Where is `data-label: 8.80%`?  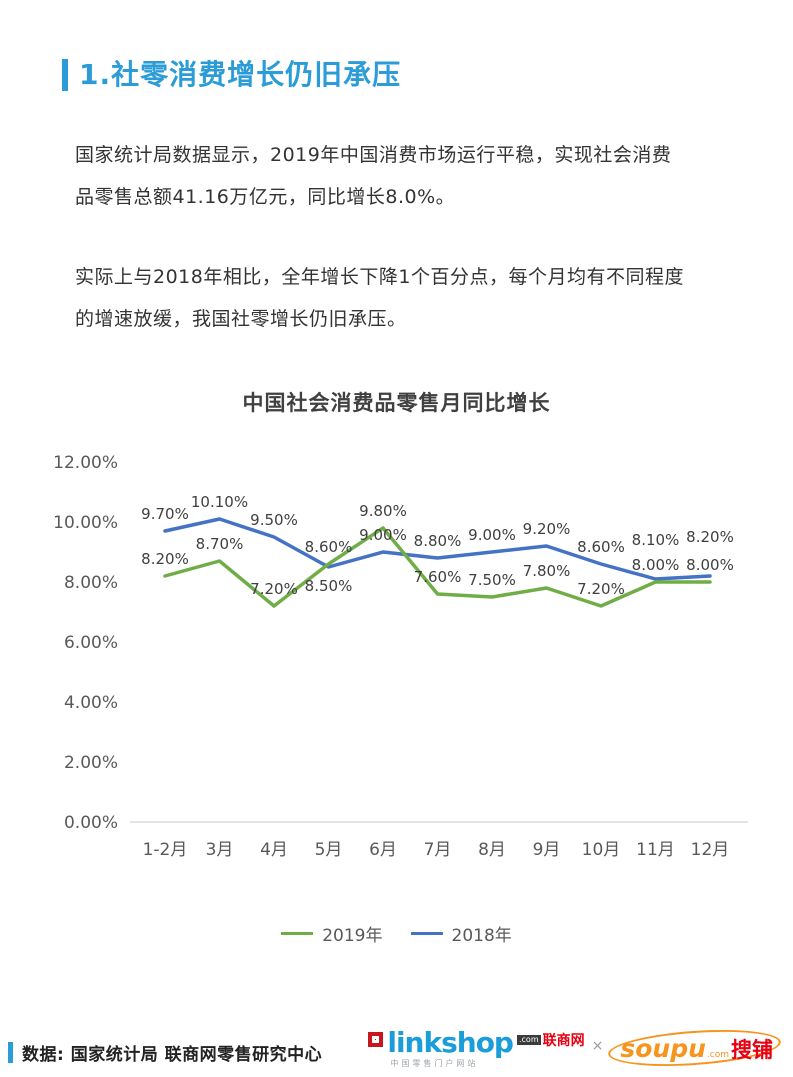
data-label: 8.80% is located at coordinates (438, 541).